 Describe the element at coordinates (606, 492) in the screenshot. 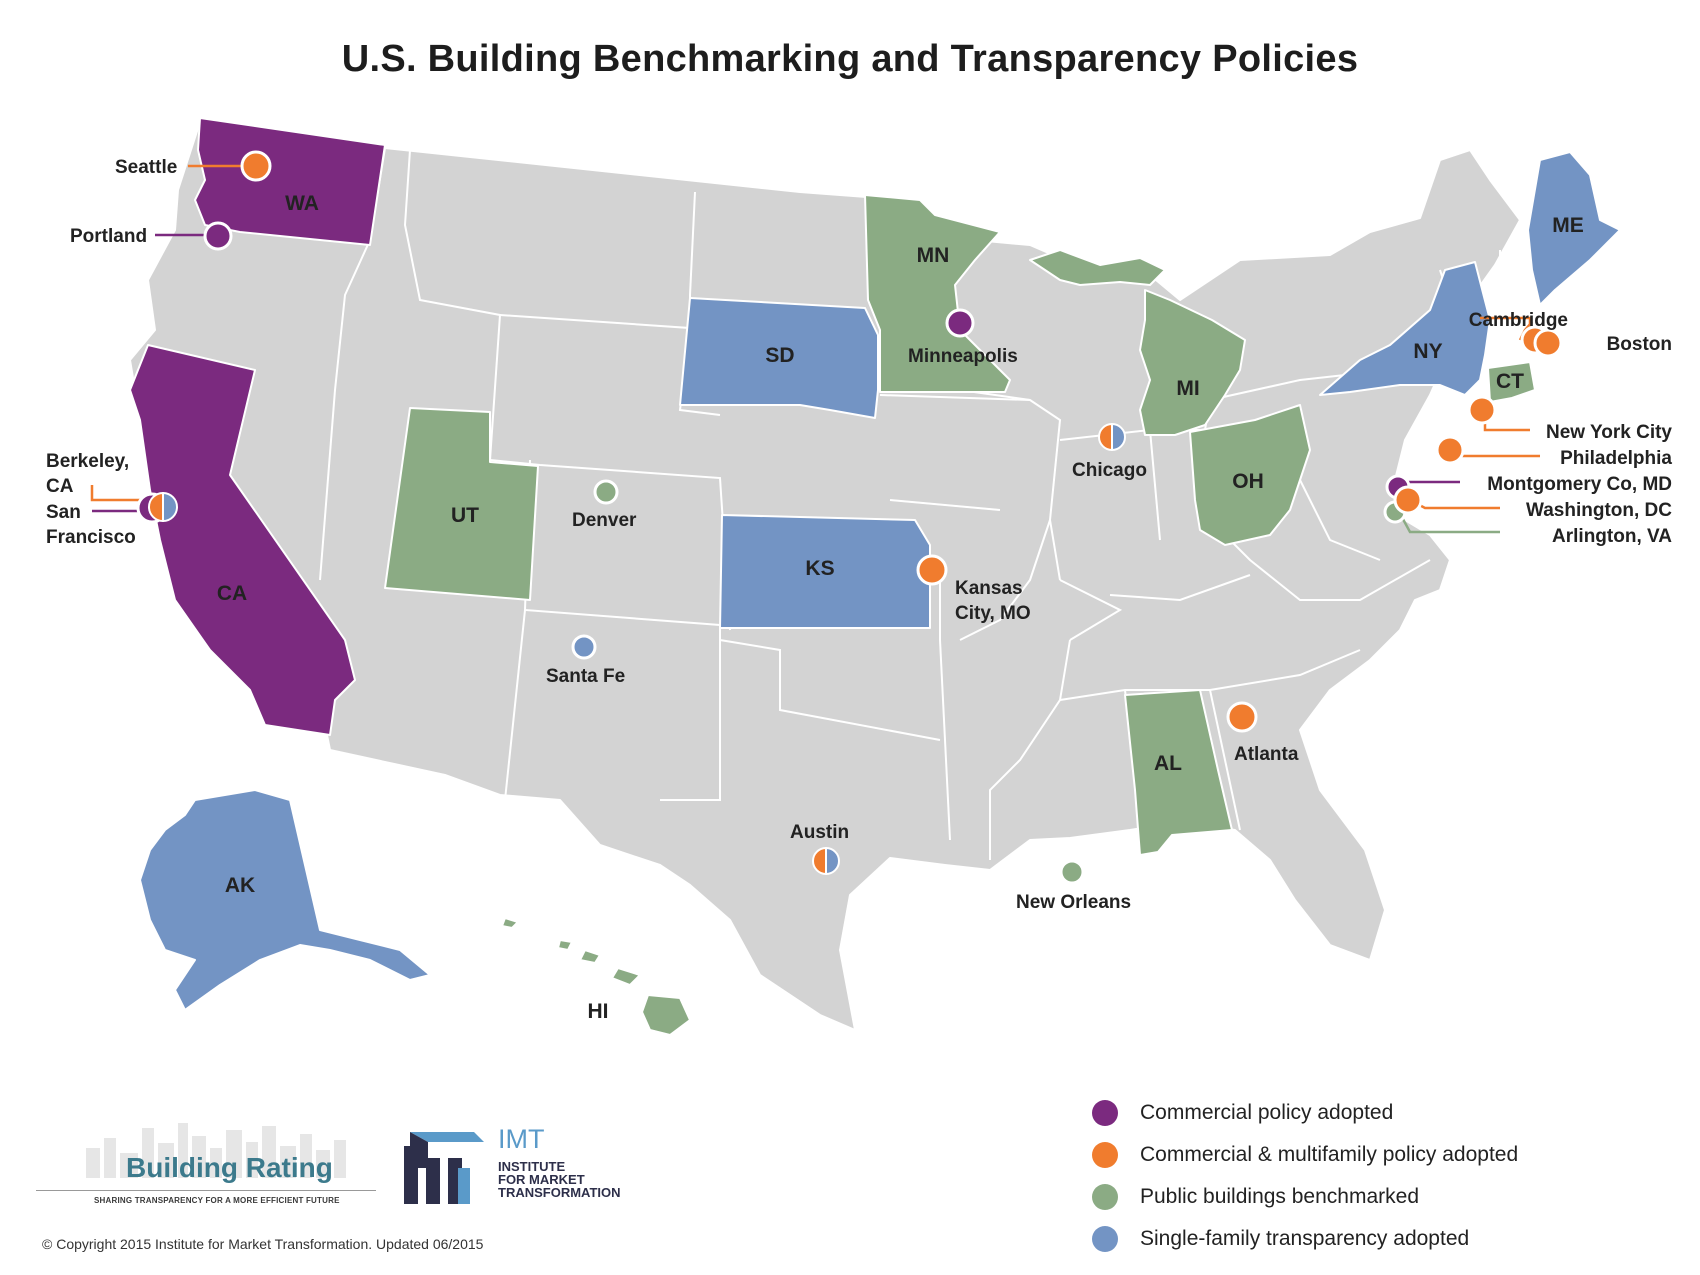

I see `marker-denver` at that location.